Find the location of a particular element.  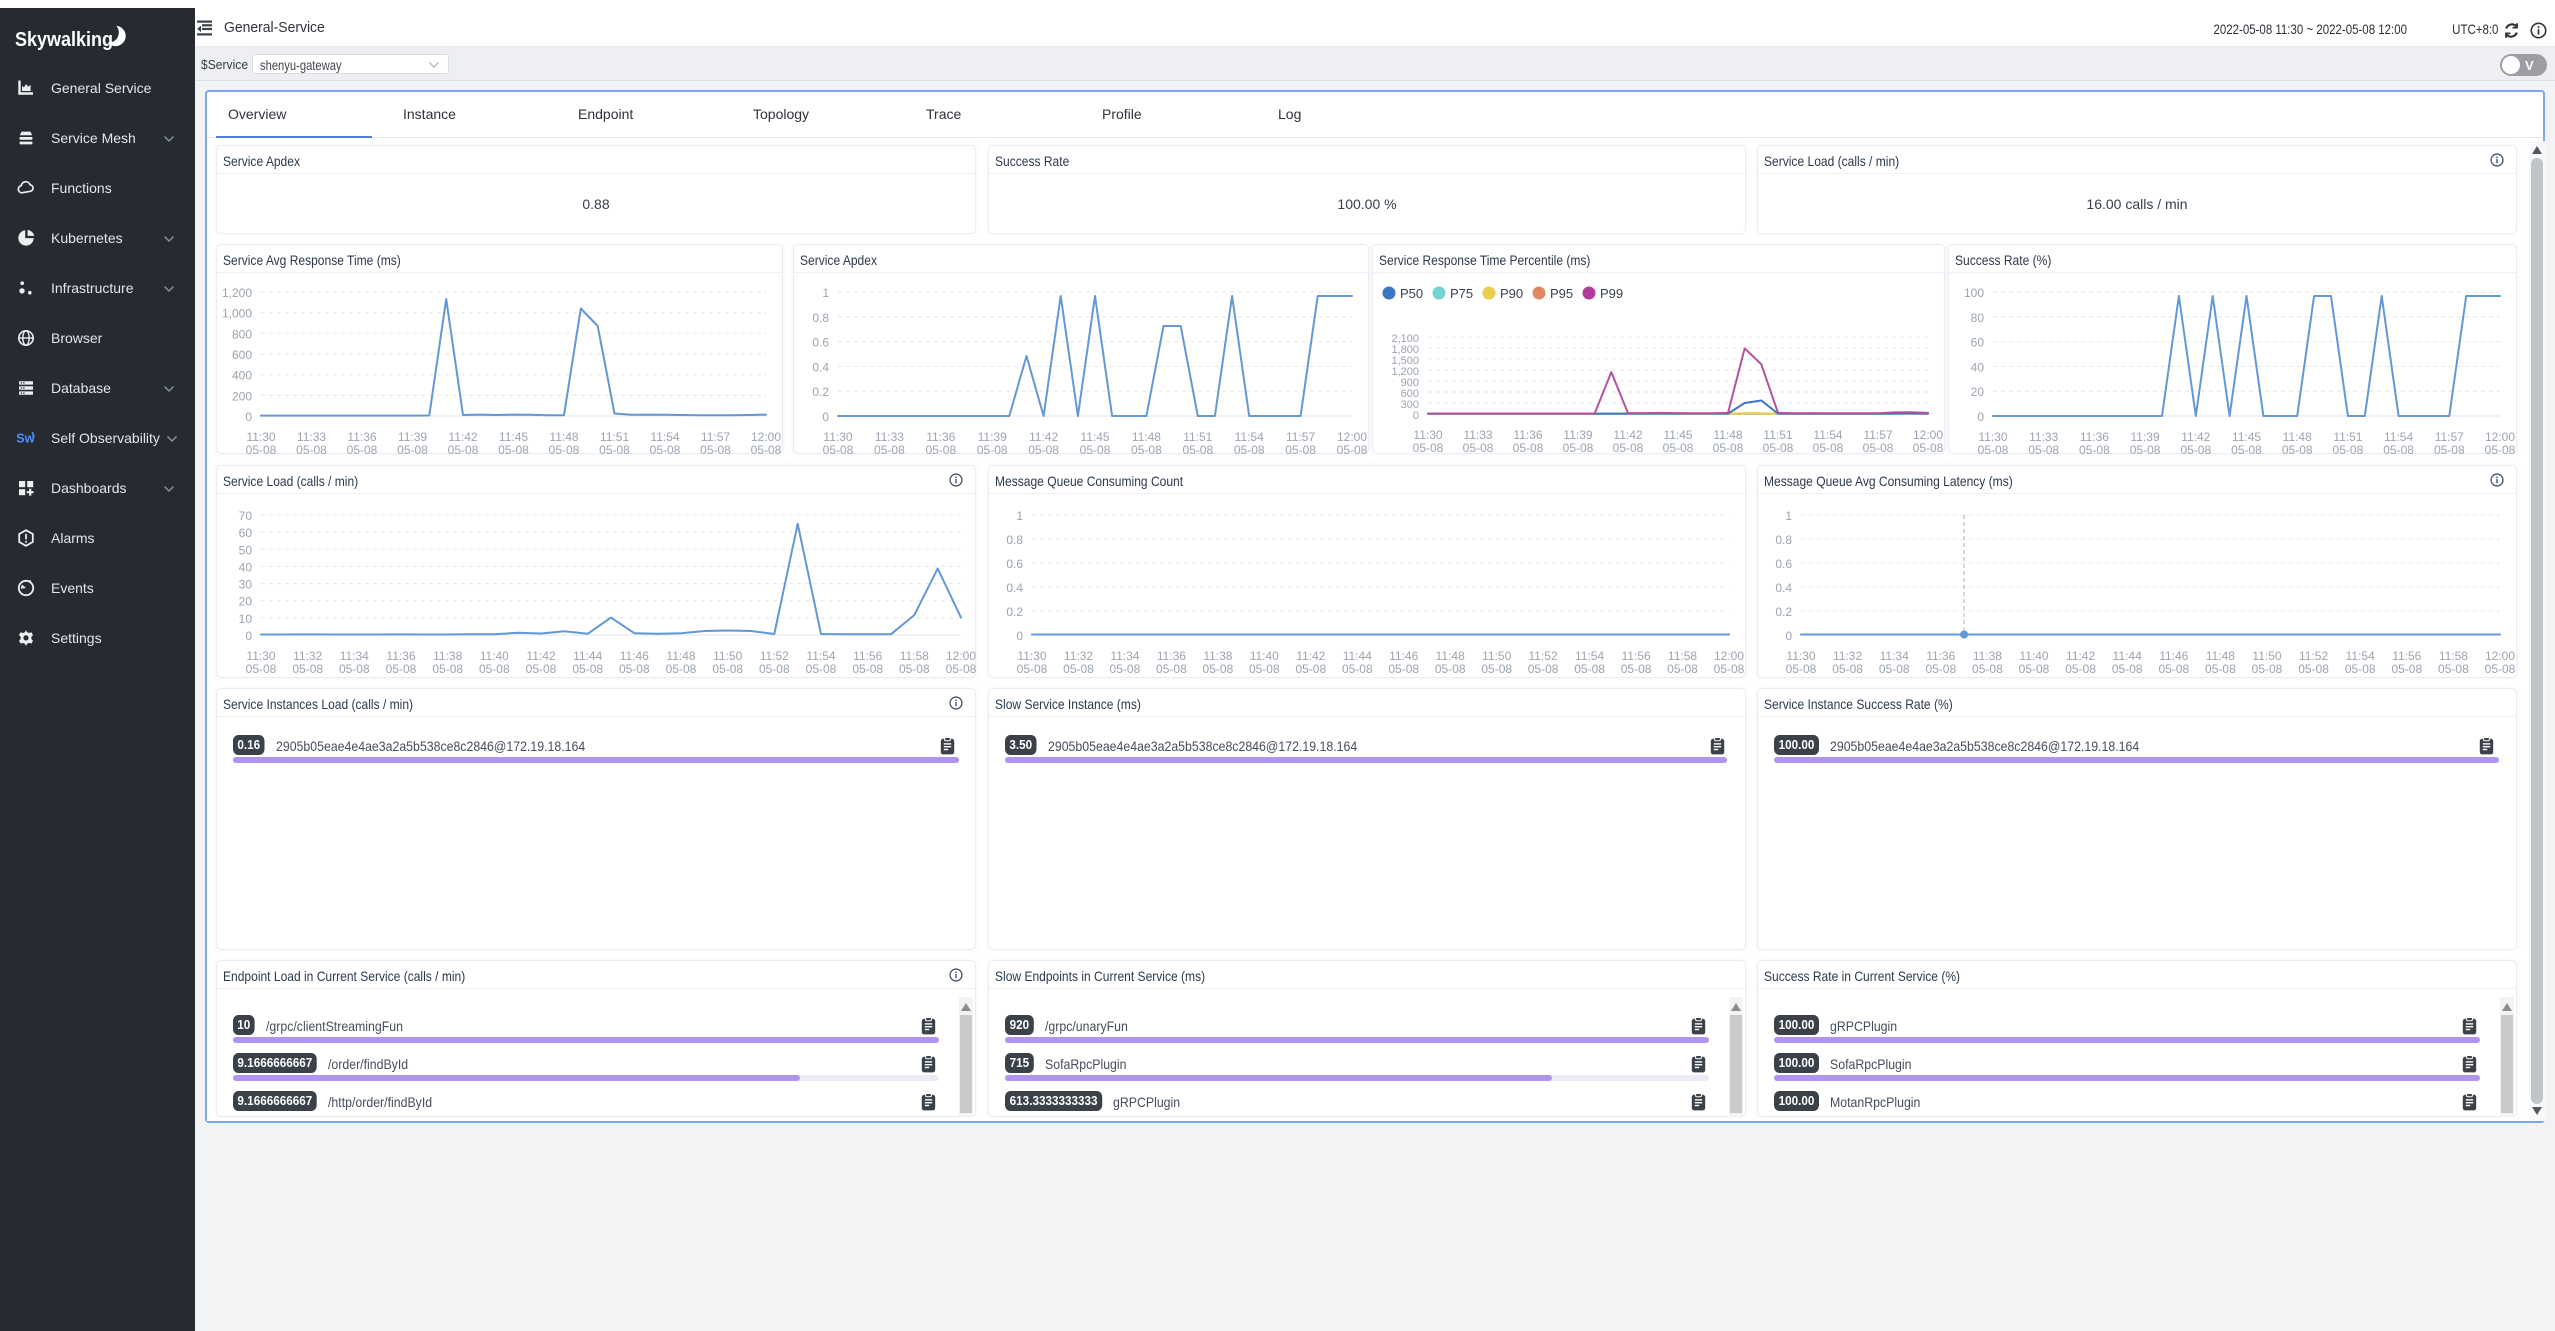

svg-text: 1,500 is located at coordinates (1405, 361).